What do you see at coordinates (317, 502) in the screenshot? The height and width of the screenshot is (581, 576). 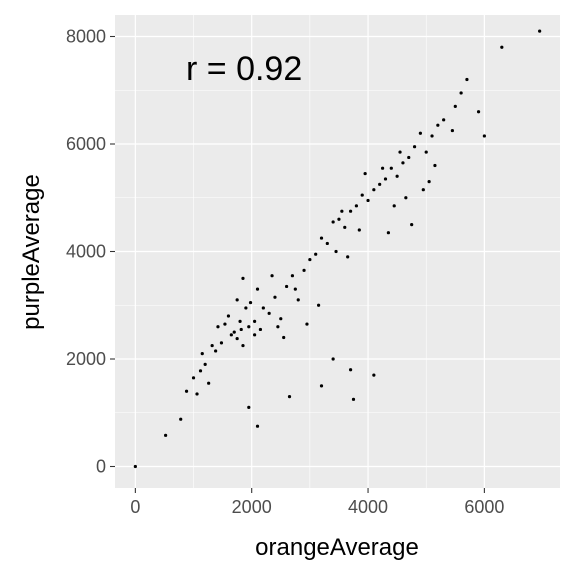 I see `x-axis-ticks: 0 2000 4000 6000` at bounding box center [317, 502].